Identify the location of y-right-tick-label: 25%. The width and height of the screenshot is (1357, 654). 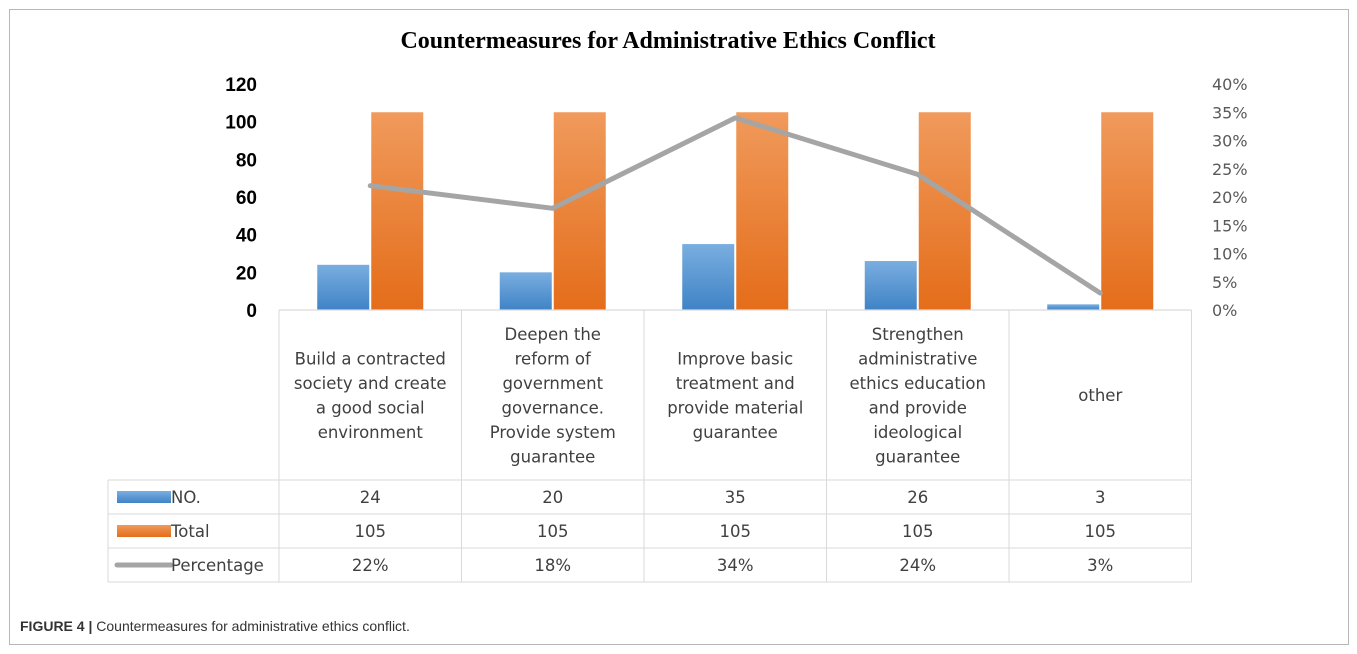
(1230, 169).